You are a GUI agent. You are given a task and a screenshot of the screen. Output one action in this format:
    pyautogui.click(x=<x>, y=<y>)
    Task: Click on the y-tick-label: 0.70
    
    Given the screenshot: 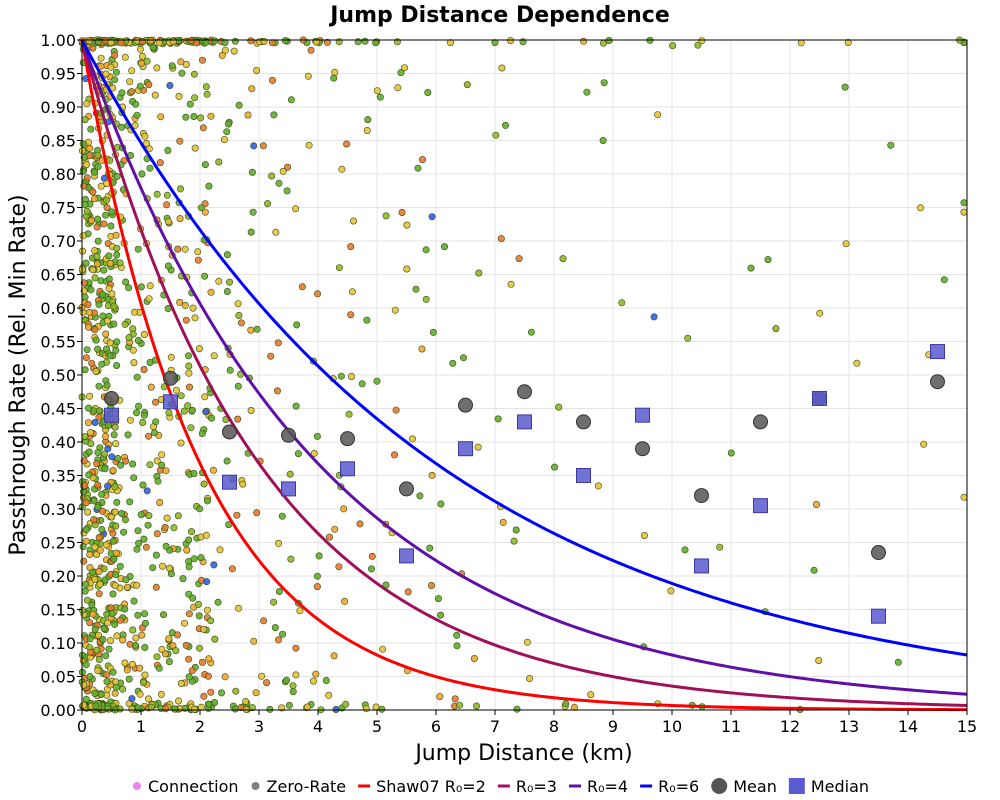 What is the action you would take?
    pyautogui.click(x=58, y=241)
    